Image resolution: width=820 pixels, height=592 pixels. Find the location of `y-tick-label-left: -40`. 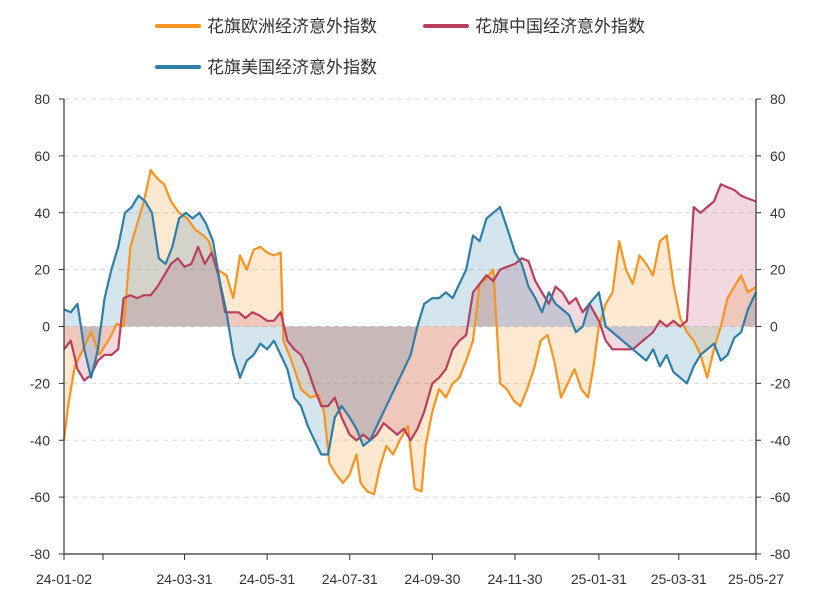

y-tick-label-left: -40 is located at coordinates (40, 440).